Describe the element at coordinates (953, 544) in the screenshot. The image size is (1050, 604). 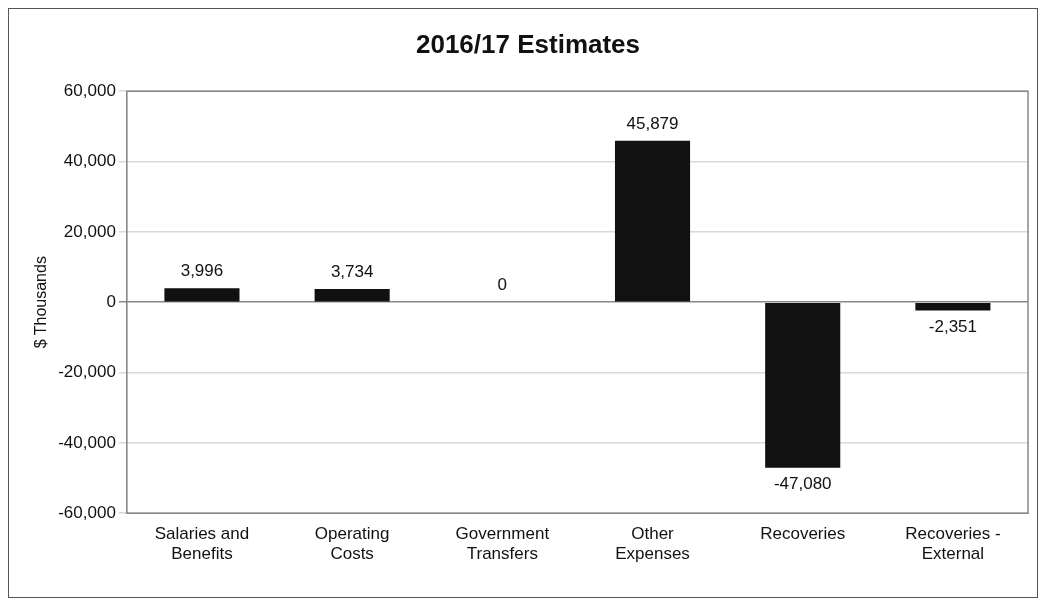
I see `x-tick-label: Recoveries - External` at that location.